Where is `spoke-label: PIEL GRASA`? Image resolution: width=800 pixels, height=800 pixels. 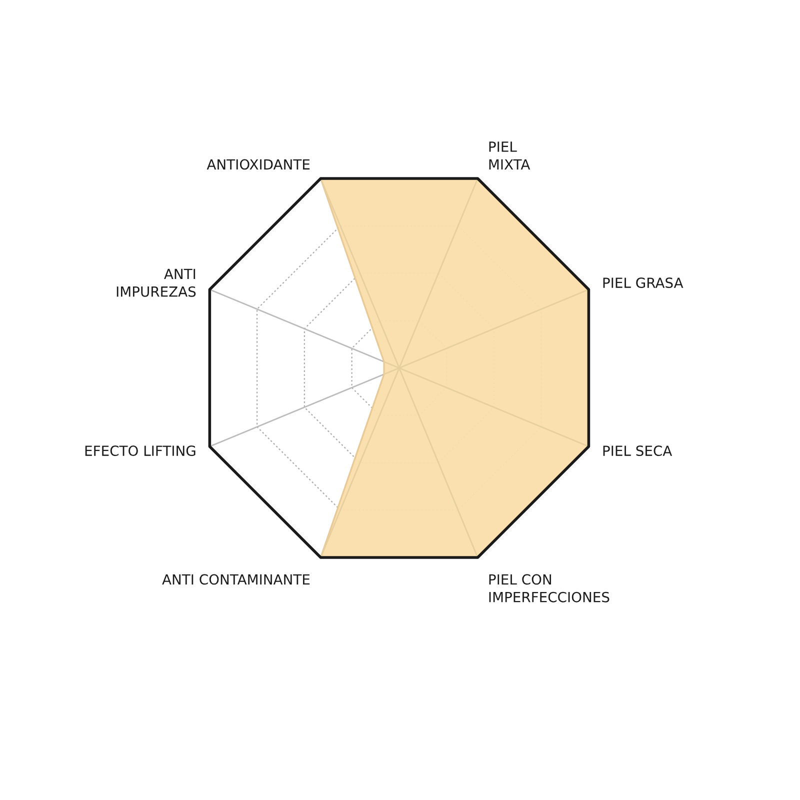 spoke-label: PIEL GRASA is located at coordinates (643, 283).